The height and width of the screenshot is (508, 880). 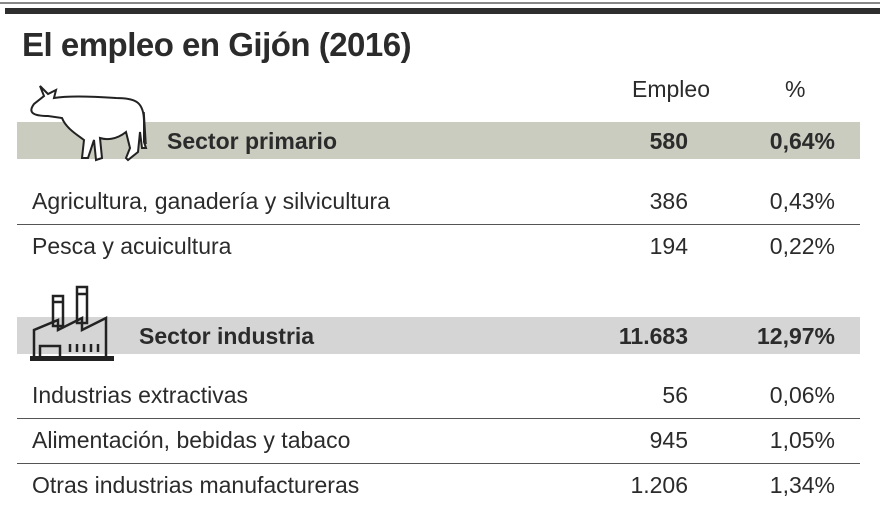 I want to click on sector-primario-bar: Sector primario 580 0,64%, so click(x=438, y=140).